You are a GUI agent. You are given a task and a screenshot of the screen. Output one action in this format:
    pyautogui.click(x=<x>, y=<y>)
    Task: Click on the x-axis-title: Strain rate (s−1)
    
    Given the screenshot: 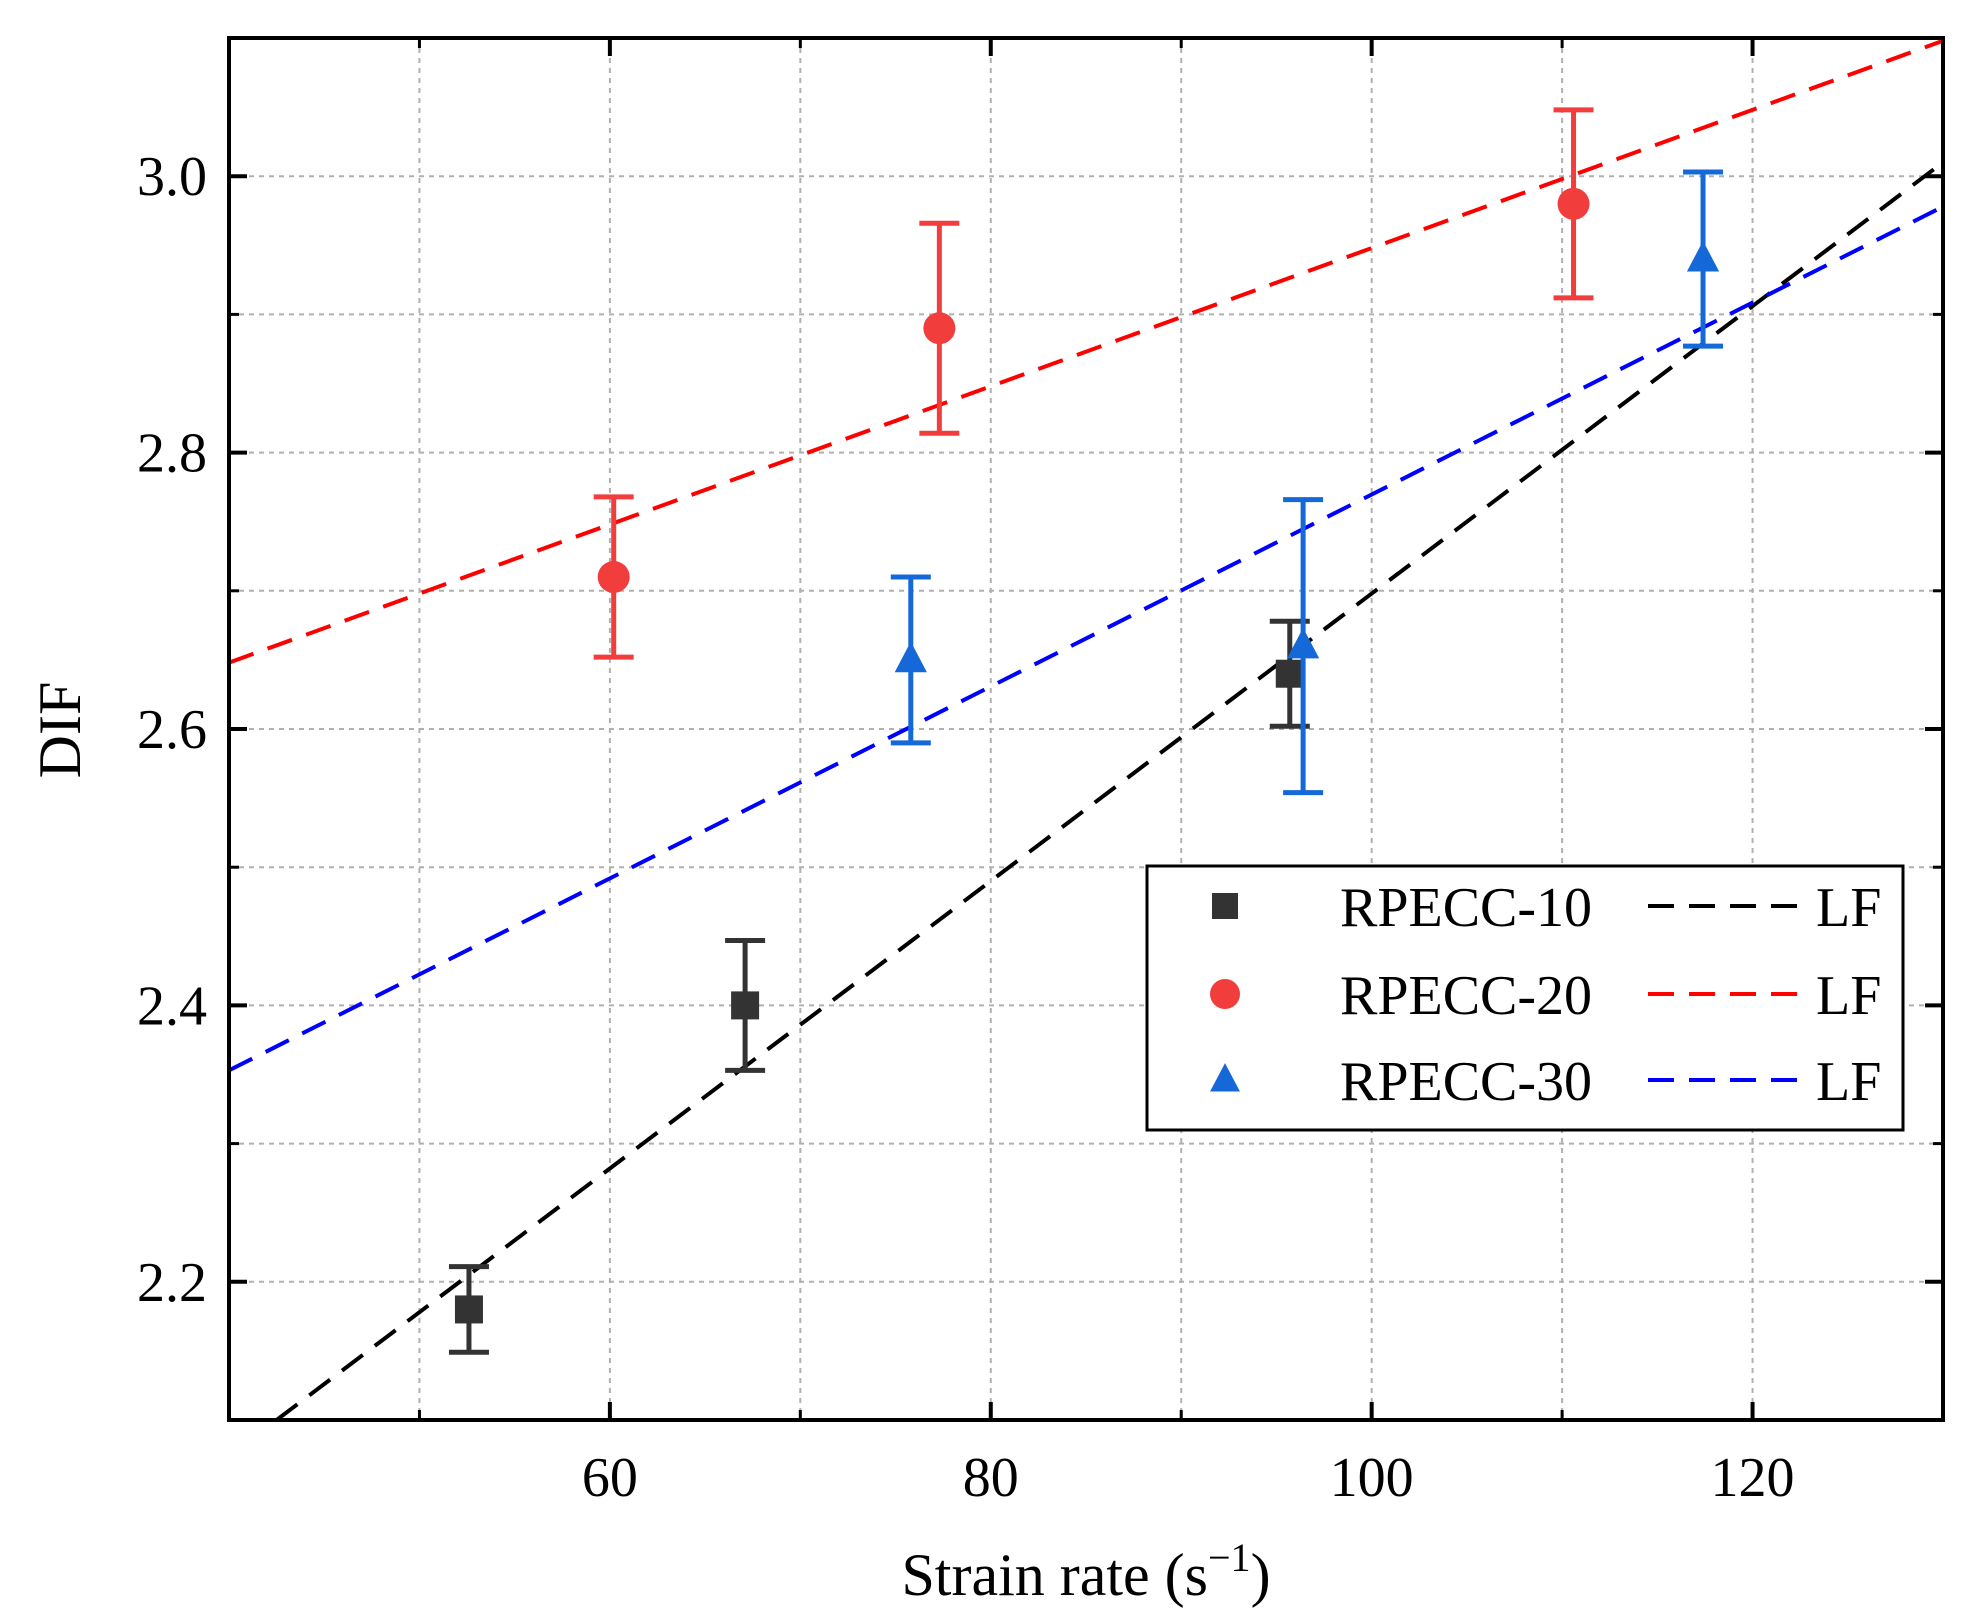 What is the action you would take?
    pyautogui.click(x=1085, y=1571)
    